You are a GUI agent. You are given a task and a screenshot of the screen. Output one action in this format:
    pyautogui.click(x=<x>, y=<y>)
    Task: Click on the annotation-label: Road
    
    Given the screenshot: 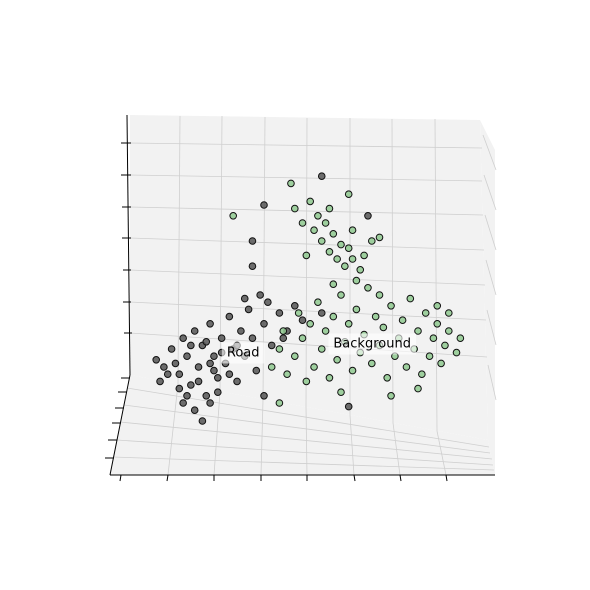 What is the action you would take?
    pyautogui.click(x=243, y=352)
    